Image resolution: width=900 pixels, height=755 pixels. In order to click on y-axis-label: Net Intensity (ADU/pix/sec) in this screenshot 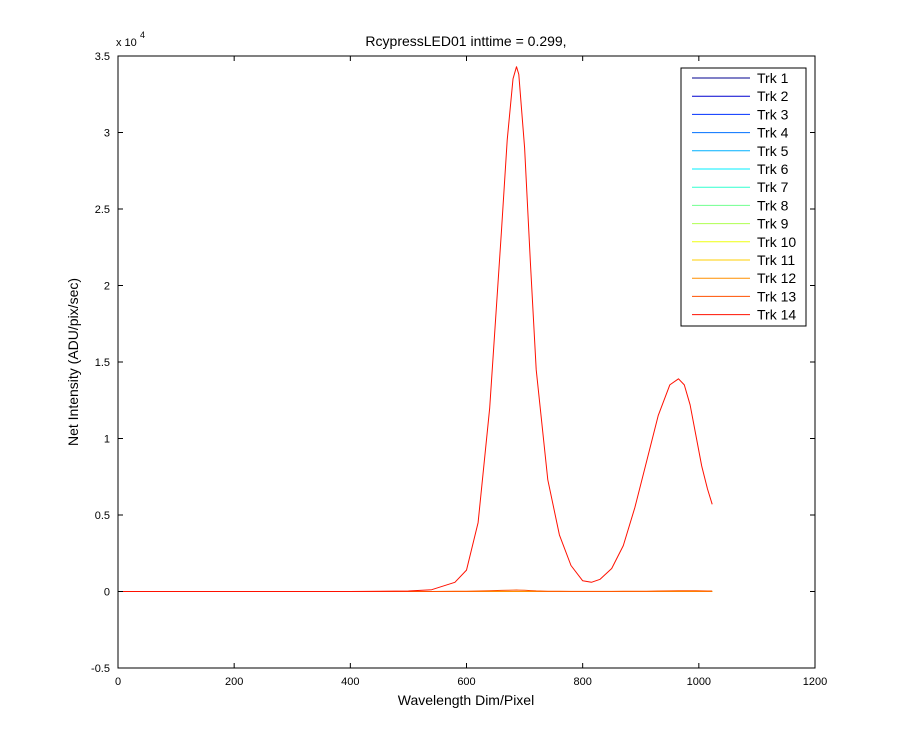, I will do `click(73, 362)`.